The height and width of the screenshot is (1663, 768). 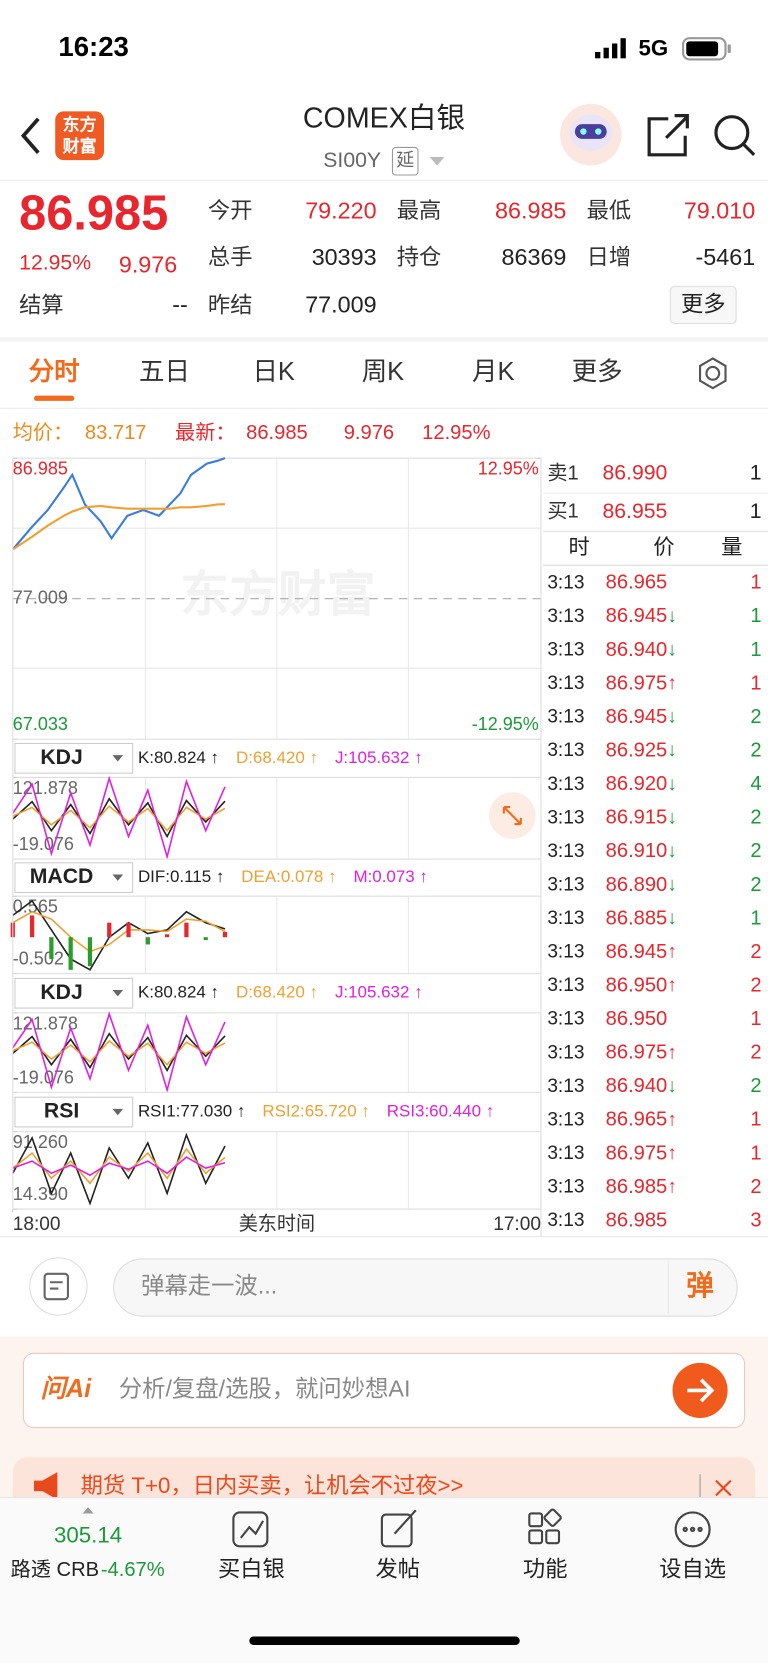 I want to click on home-indicator, so click(x=384, y=1640).